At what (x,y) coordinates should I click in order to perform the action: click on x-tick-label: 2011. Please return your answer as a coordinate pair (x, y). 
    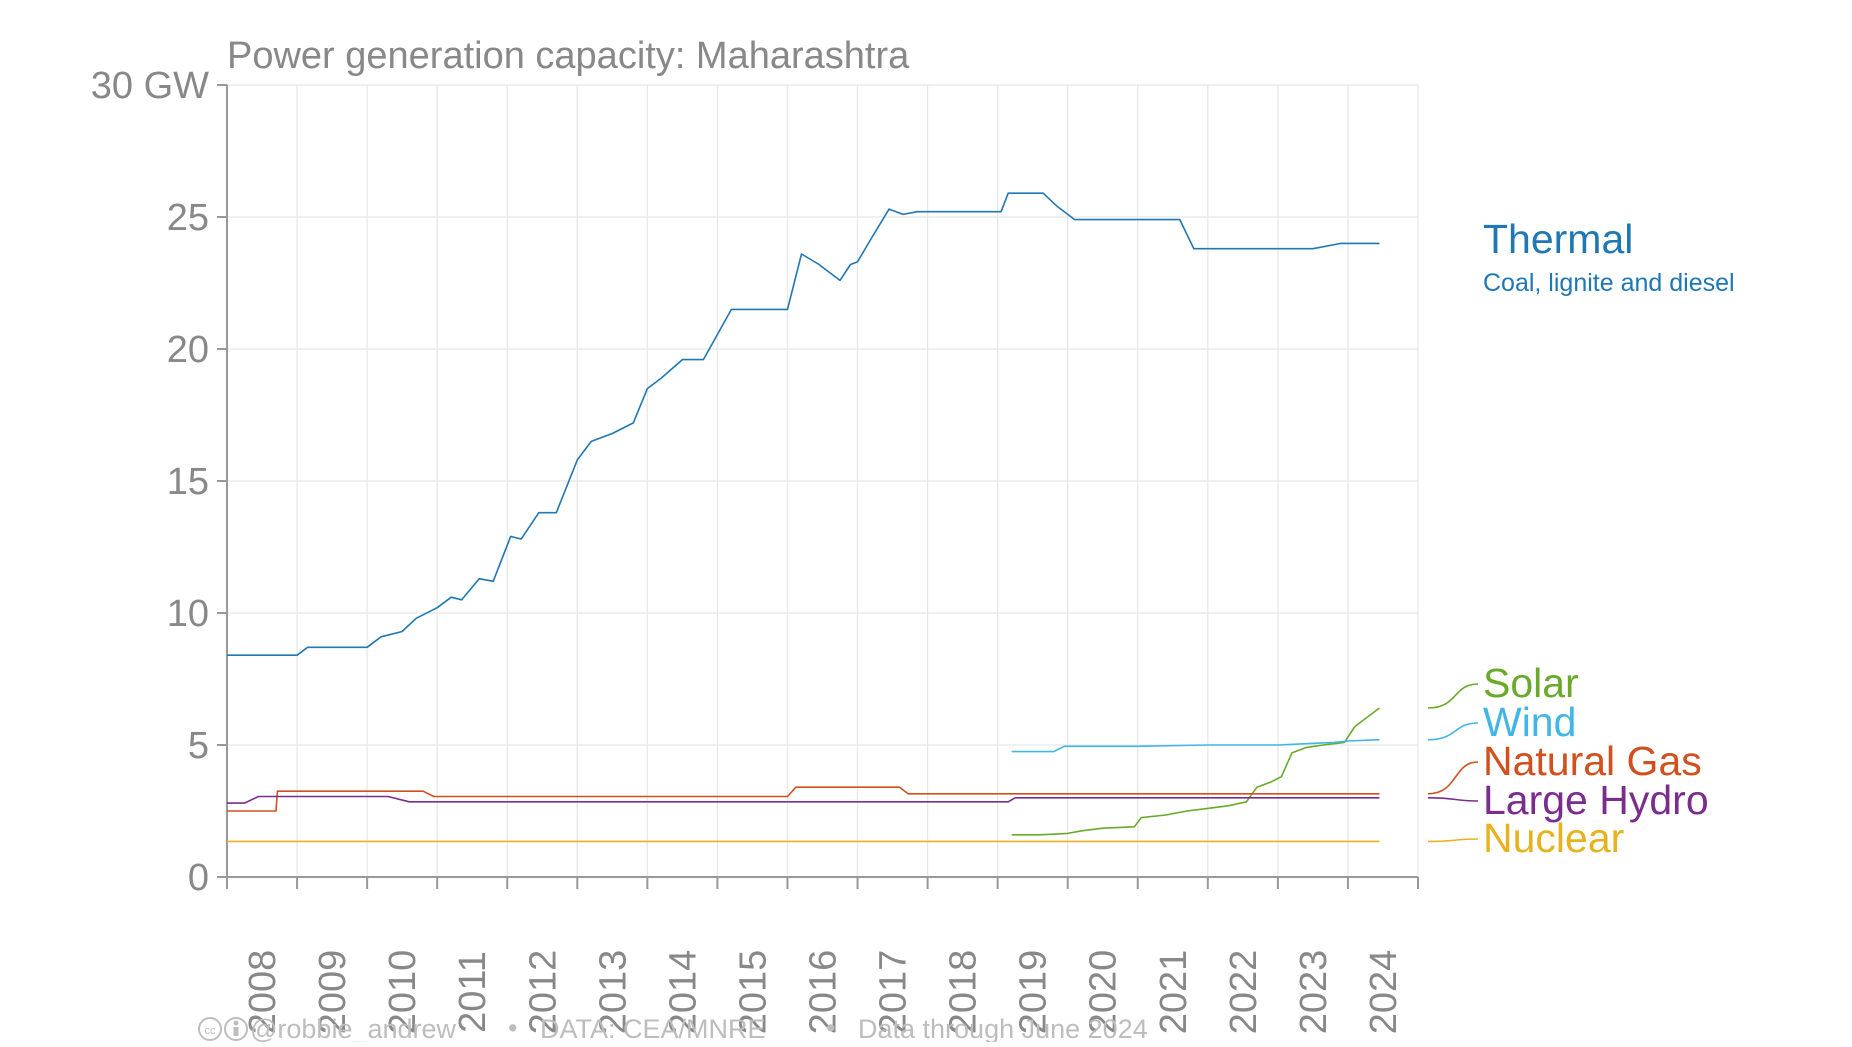
    Looking at the image, I should click on (473, 992).